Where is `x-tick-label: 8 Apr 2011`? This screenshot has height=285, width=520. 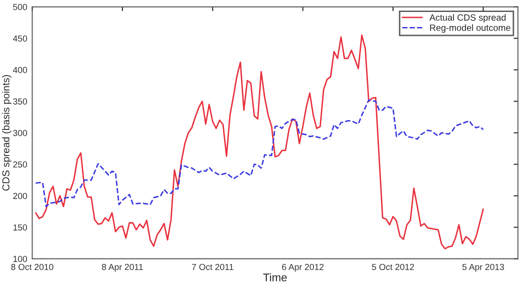
x-tick-label: 8 Apr 2011 is located at coordinates (122, 268).